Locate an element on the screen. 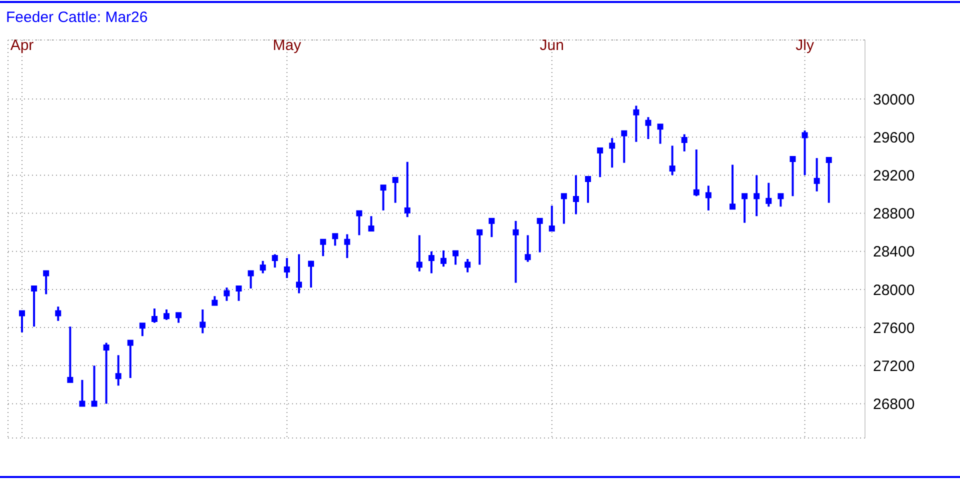  y-tick-label: 26800 is located at coordinates (894, 405).